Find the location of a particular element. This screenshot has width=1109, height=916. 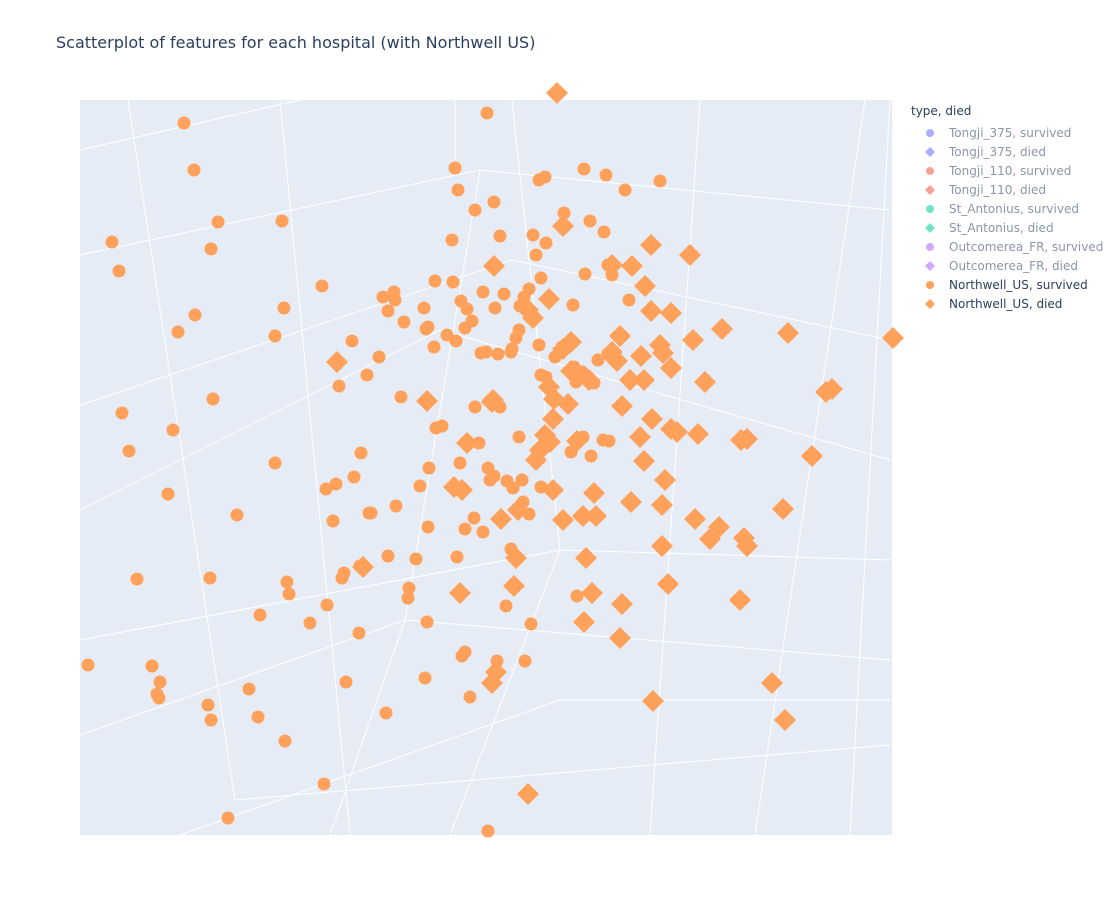

legend-item-6: Outcomerea_FR, survived is located at coordinates (1007, 246).